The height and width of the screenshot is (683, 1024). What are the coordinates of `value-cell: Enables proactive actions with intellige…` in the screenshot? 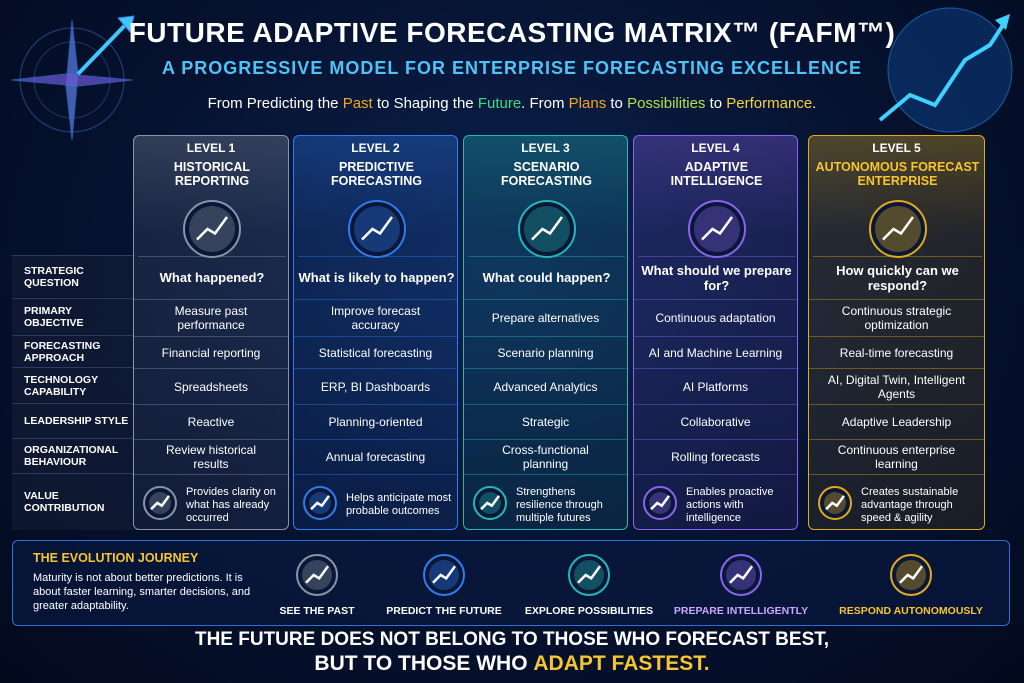 It's located at (715, 502).